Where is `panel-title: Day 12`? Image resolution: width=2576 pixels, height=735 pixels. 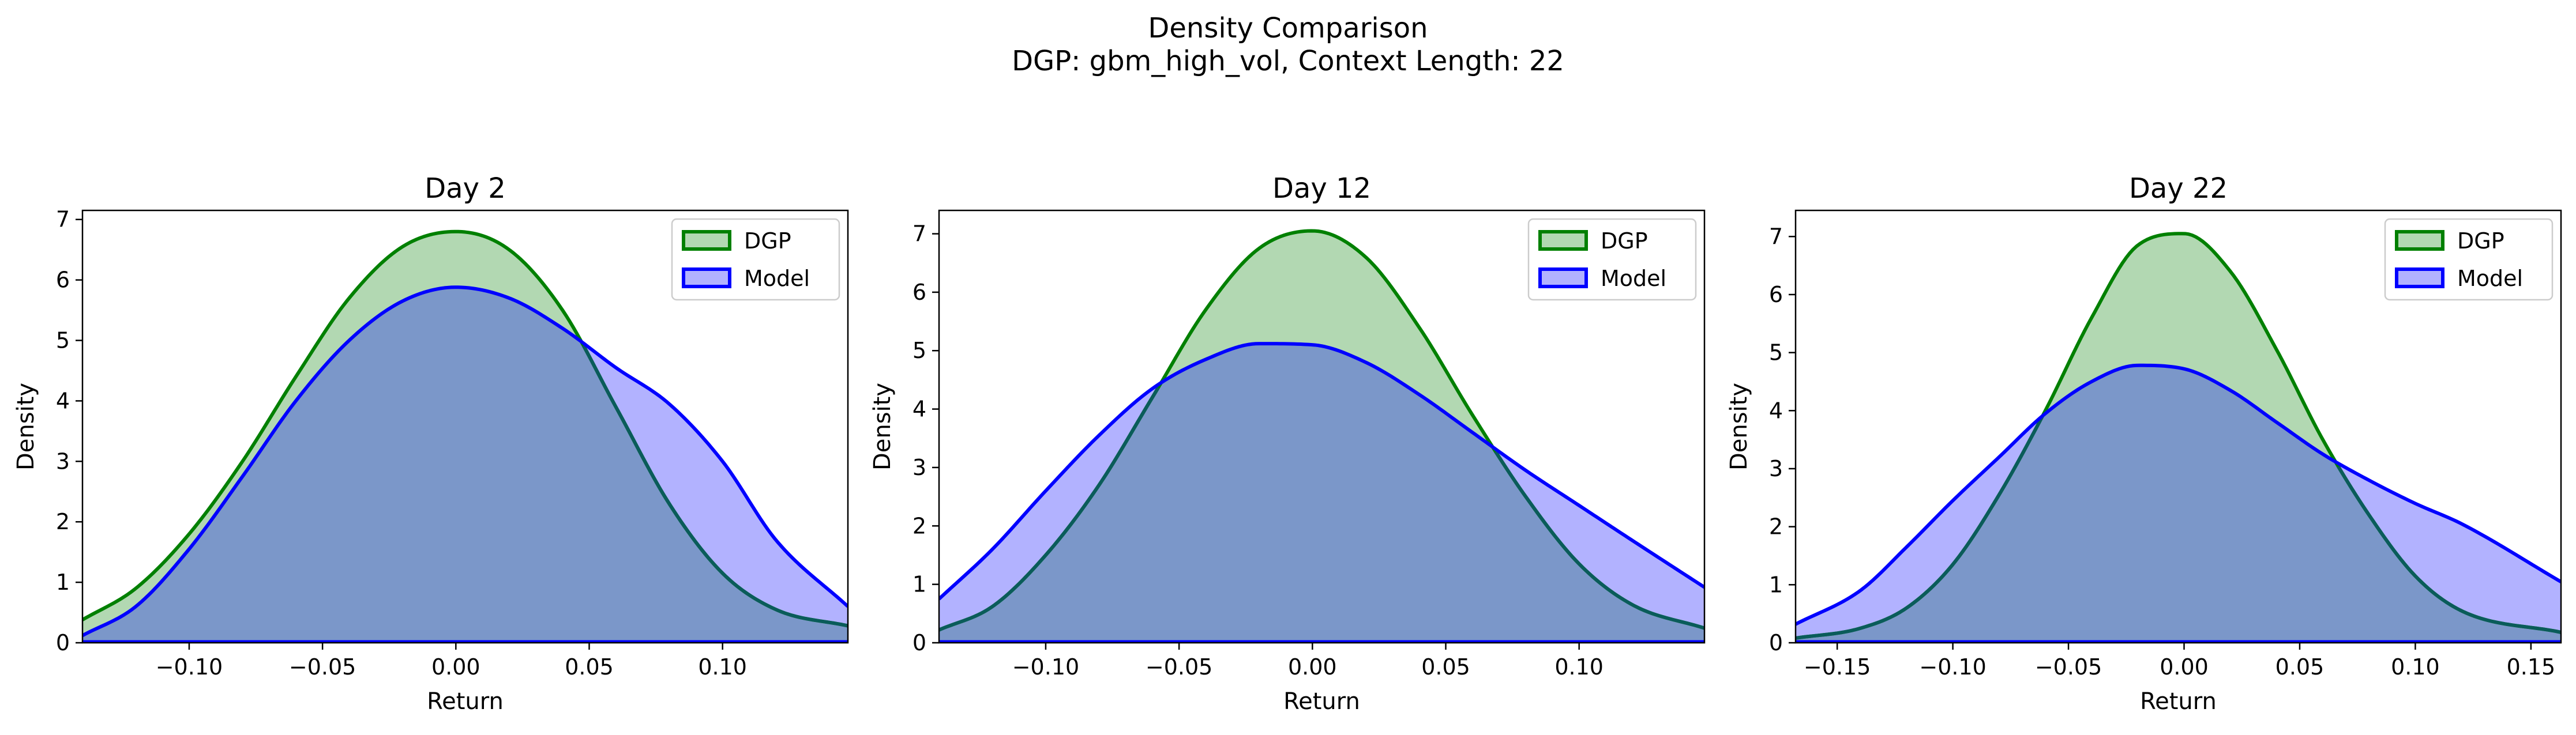
panel-title: Day 12 is located at coordinates (1321, 188).